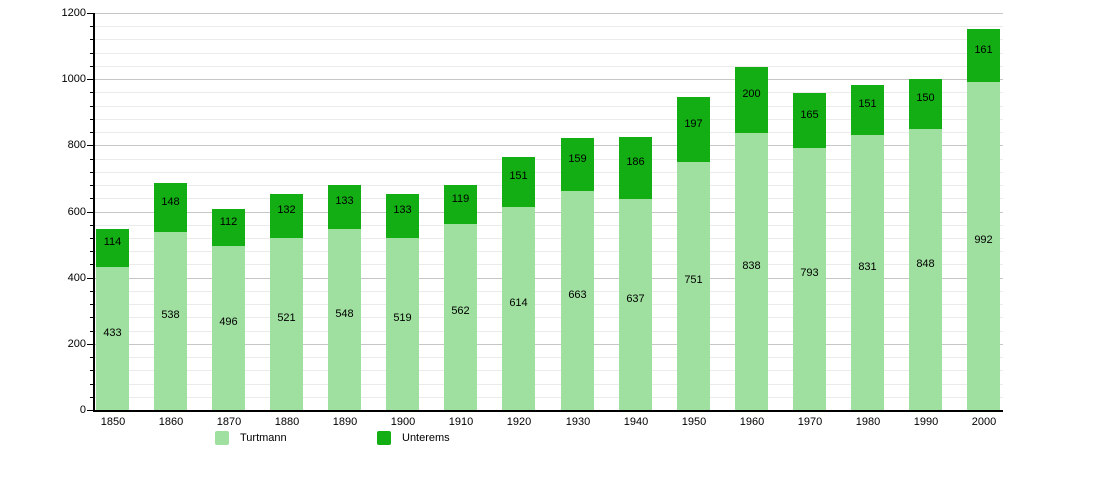 This screenshot has width=1100, height=500. What do you see at coordinates (635, 299) in the screenshot?
I see `bar-value-turtmann: 637` at bounding box center [635, 299].